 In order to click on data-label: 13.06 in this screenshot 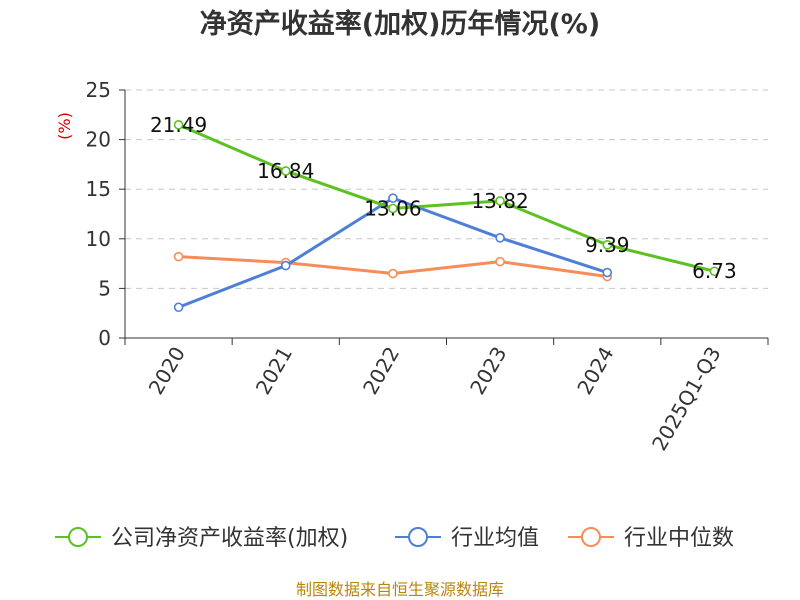, I will do `click(392, 208)`.